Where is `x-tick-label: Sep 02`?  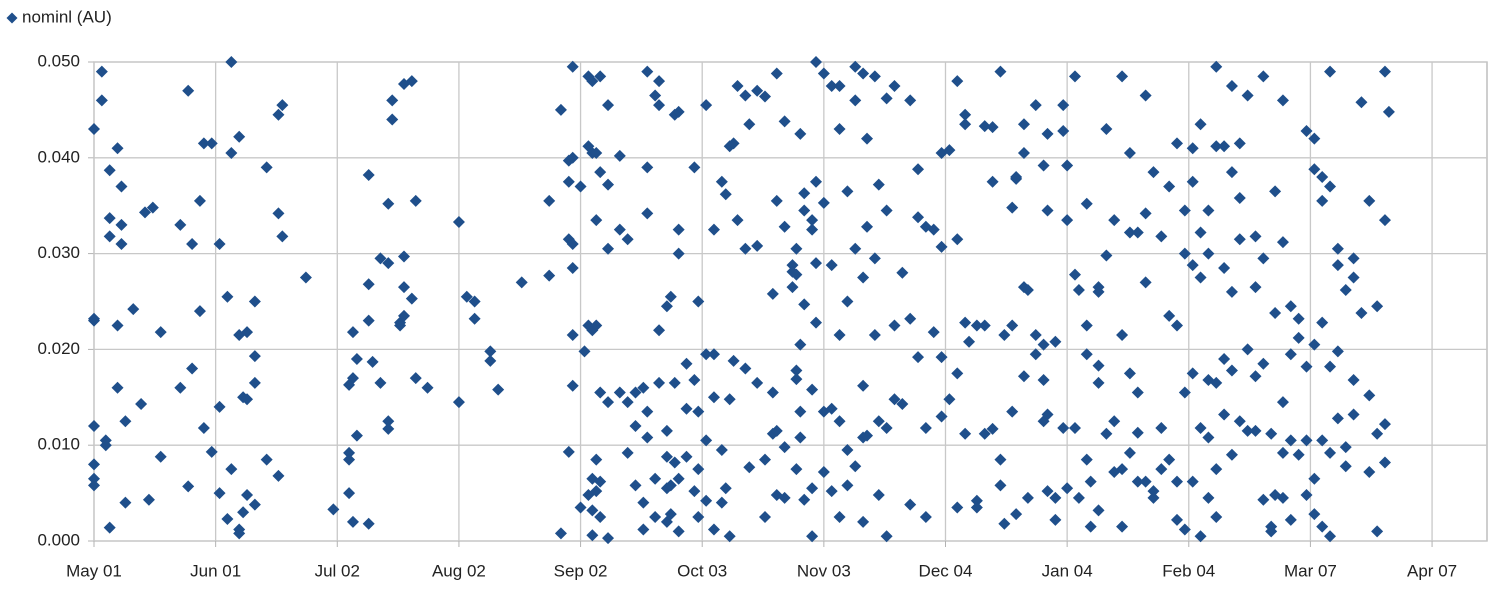 x-tick-label: Sep 02 is located at coordinates (581, 570).